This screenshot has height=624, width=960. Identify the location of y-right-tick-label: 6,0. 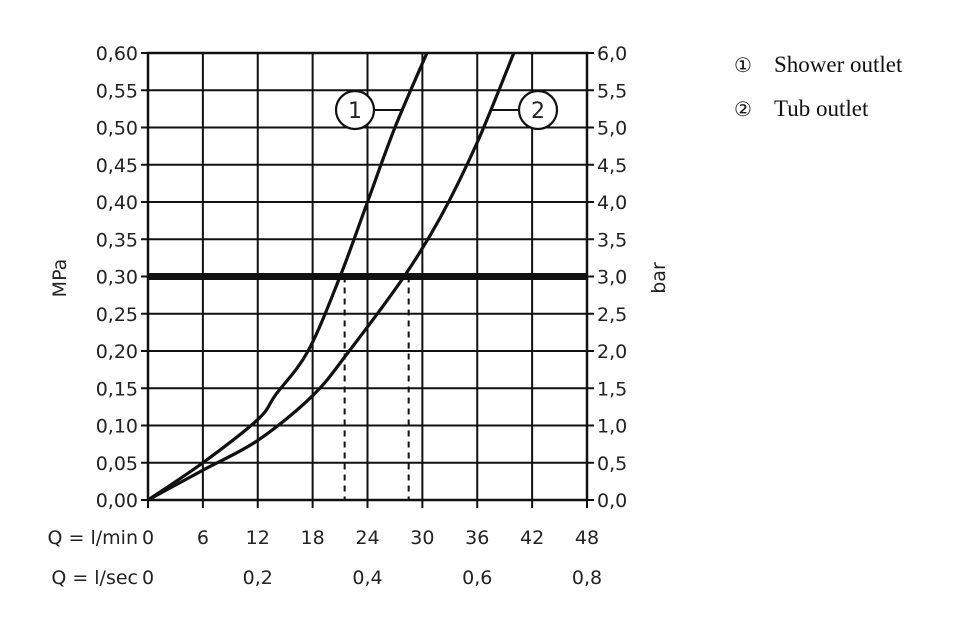
(612, 54).